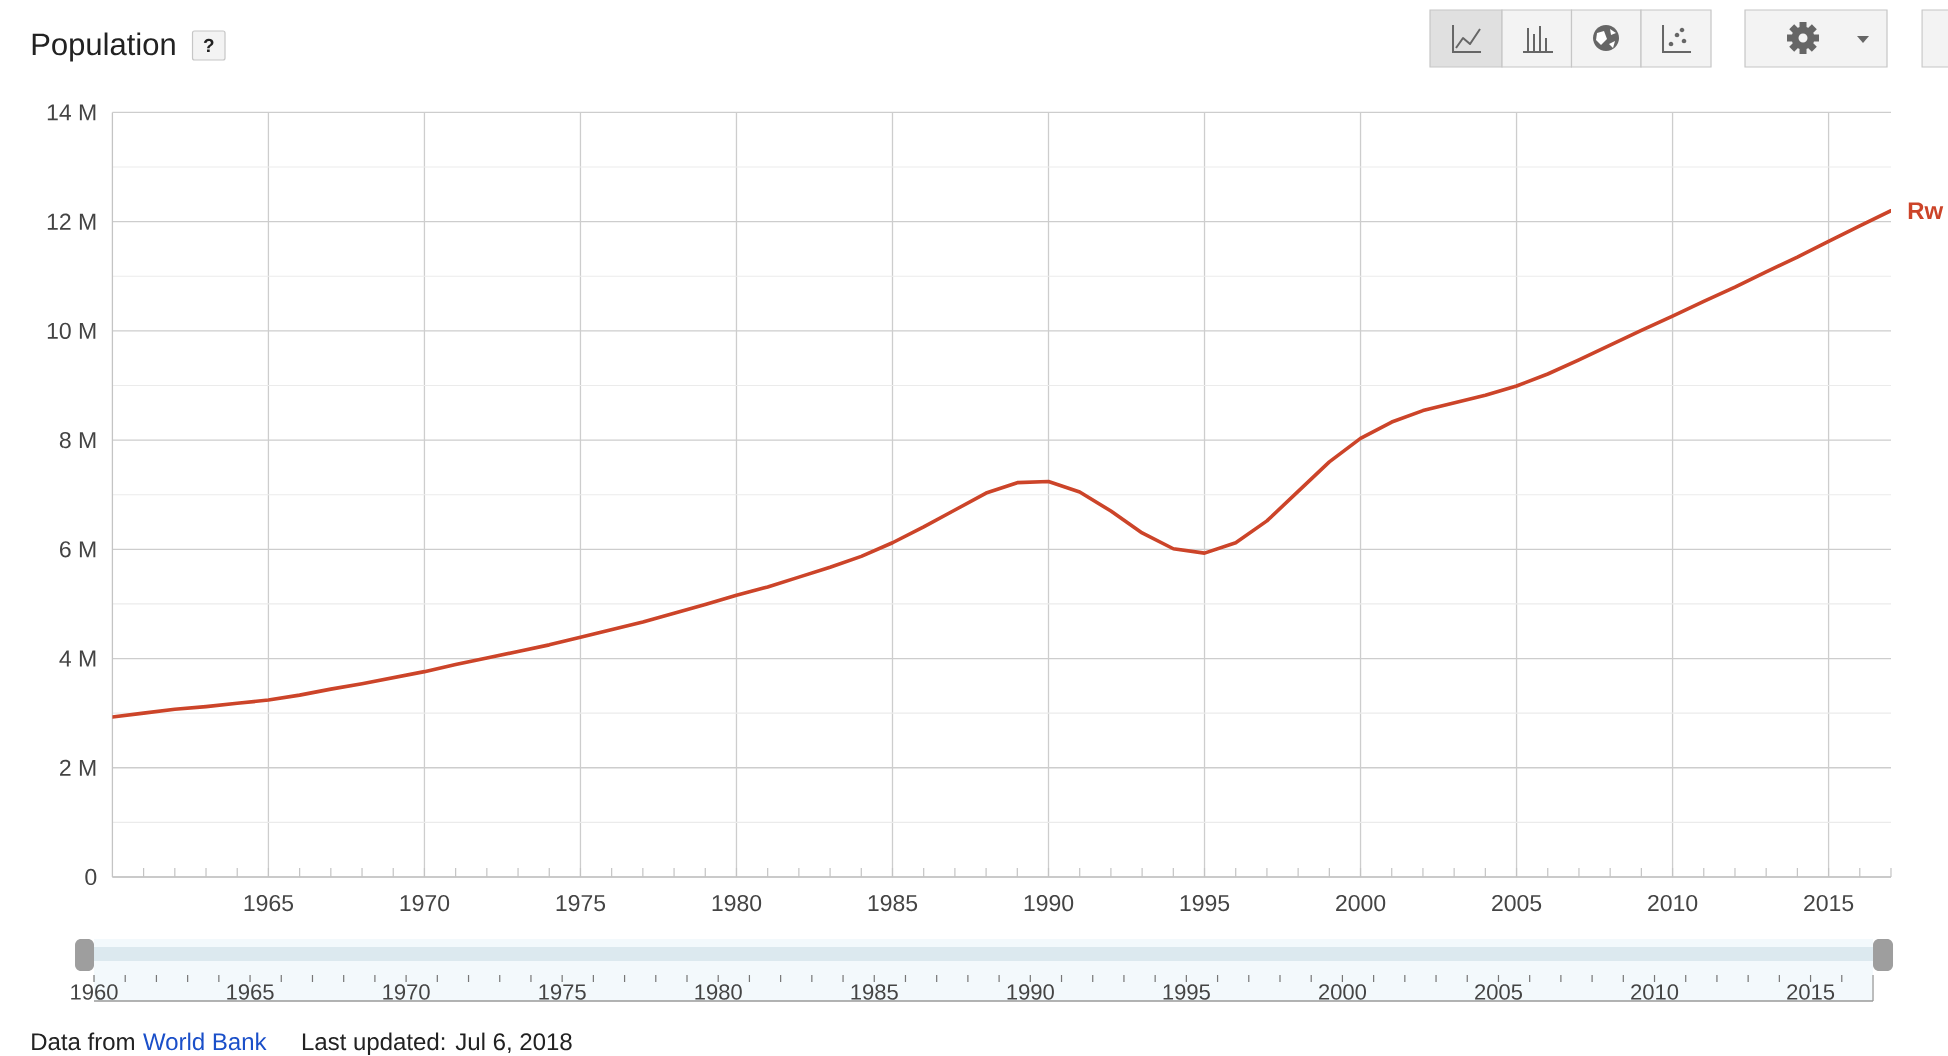  Describe the element at coordinates (77, 440) in the screenshot. I see `y-tick-label: 8 M` at that location.